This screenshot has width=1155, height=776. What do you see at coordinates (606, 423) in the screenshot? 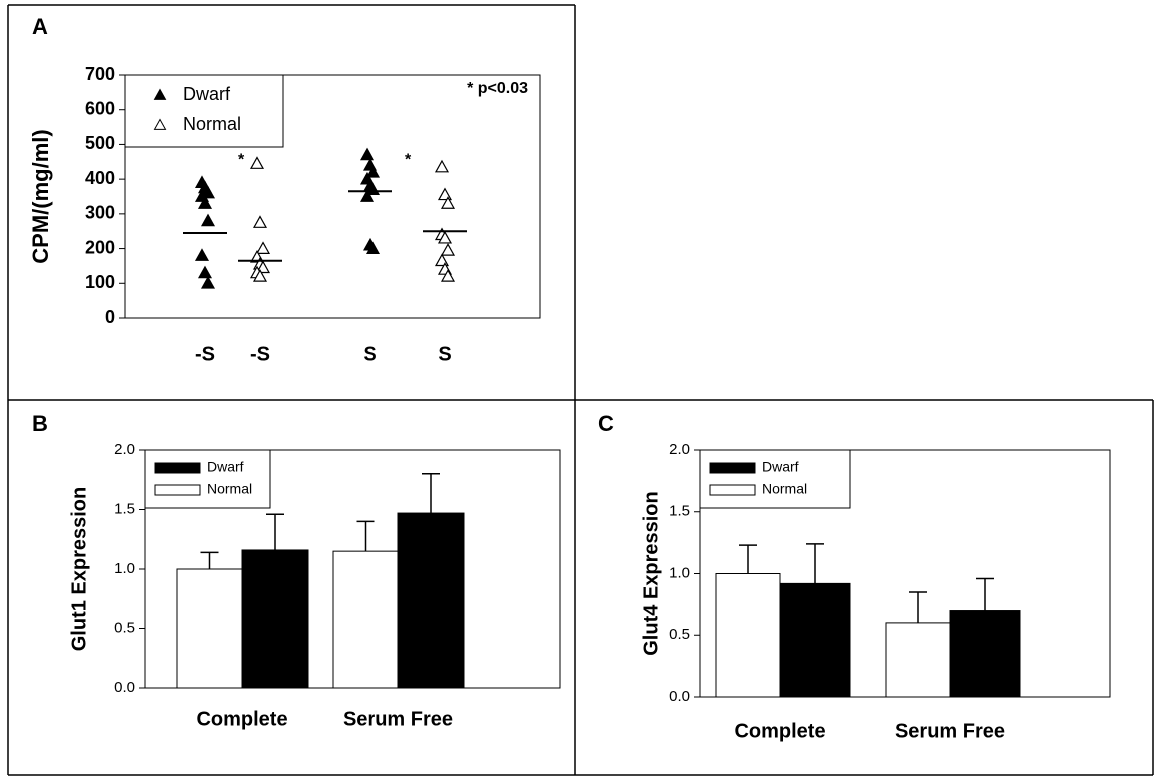
I see `panel-label: C` at bounding box center [606, 423].